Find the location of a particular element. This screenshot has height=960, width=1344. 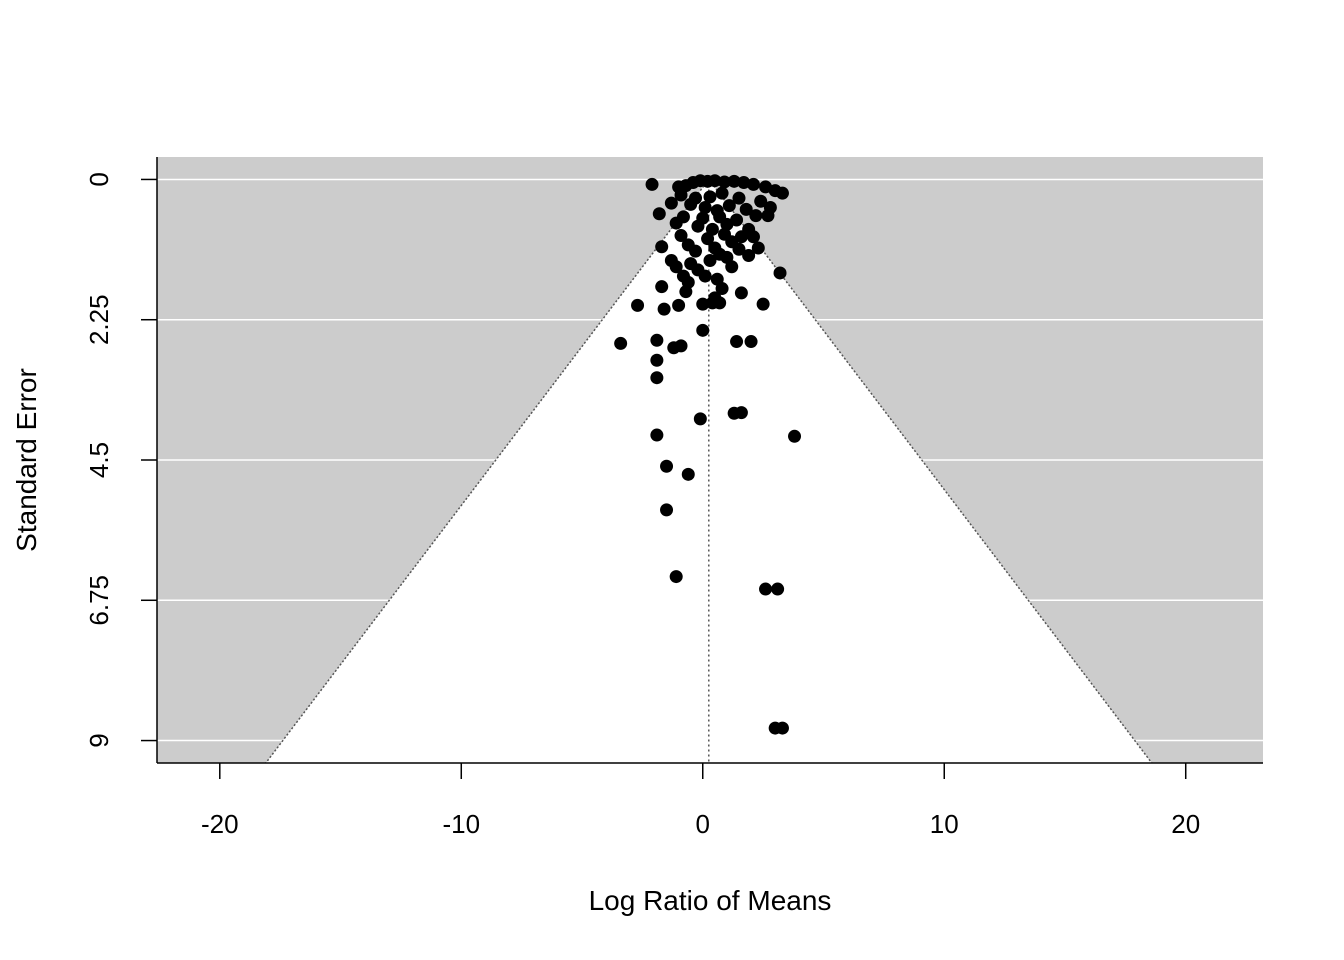

y-tick-label-0: 0 is located at coordinates (99, 179).